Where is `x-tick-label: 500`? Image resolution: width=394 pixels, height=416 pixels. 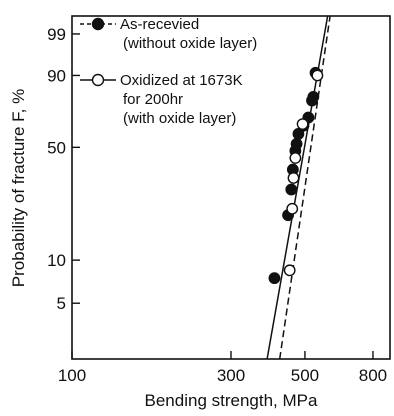
x-tick-label: 500 is located at coordinates (305, 375).